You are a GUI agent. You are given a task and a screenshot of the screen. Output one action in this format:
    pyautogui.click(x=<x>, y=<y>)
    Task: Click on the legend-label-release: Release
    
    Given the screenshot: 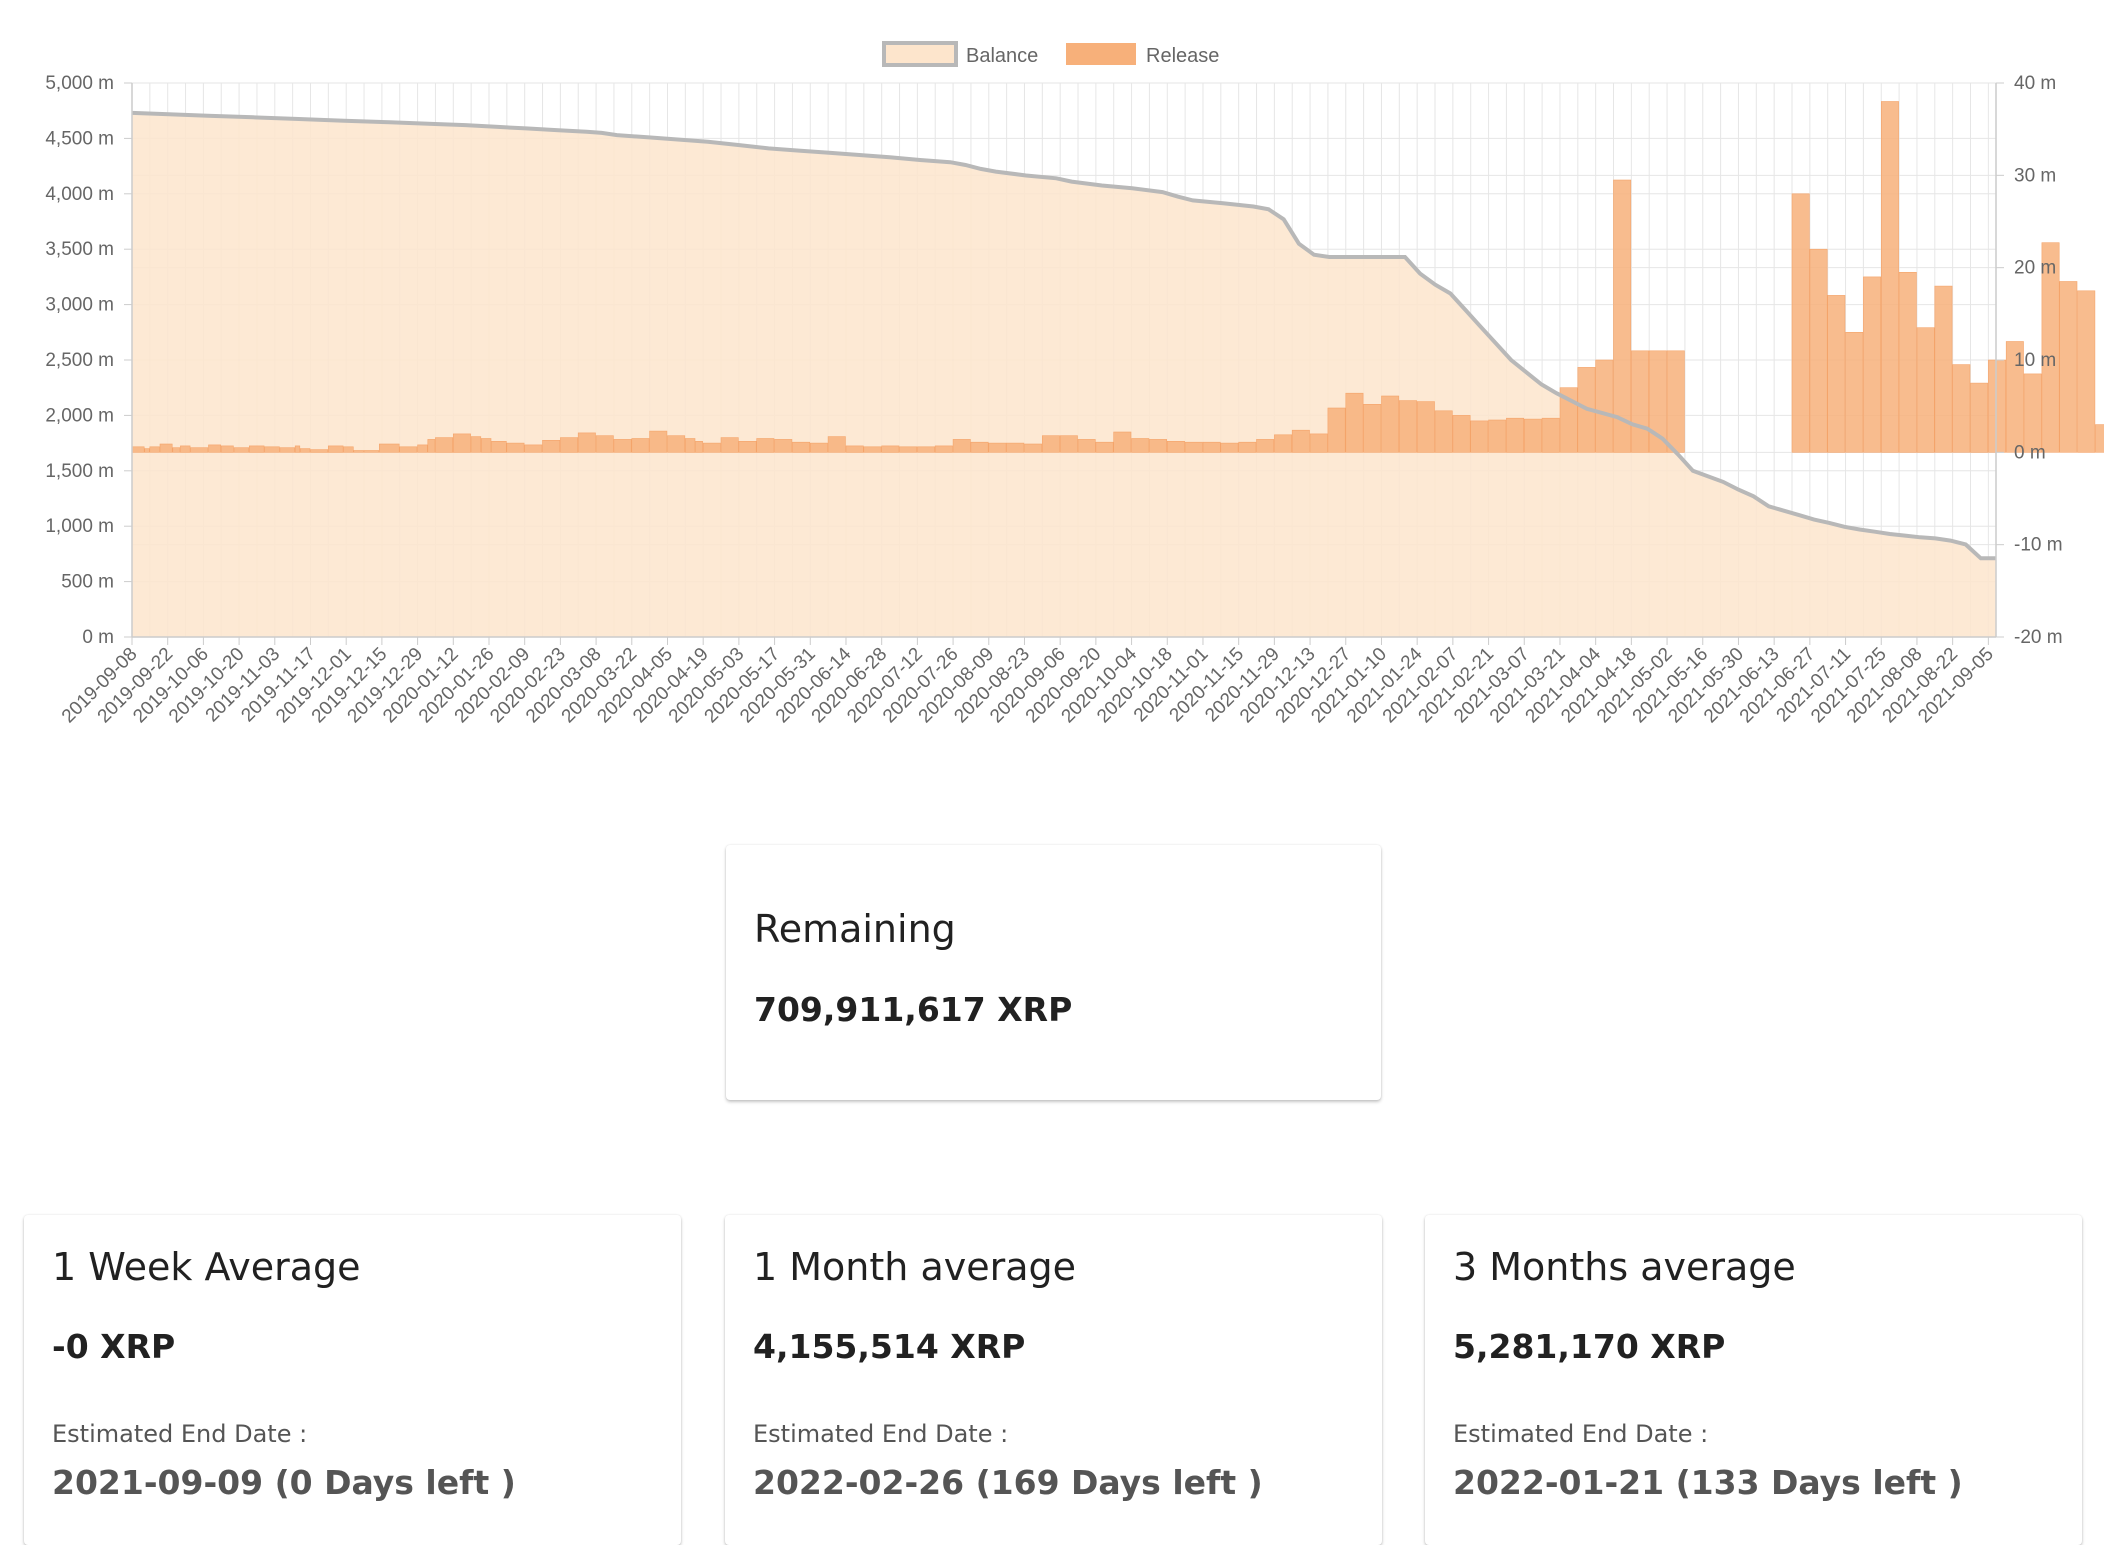 What is the action you would take?
    pyautogui.click(x=1182, y=56)
    